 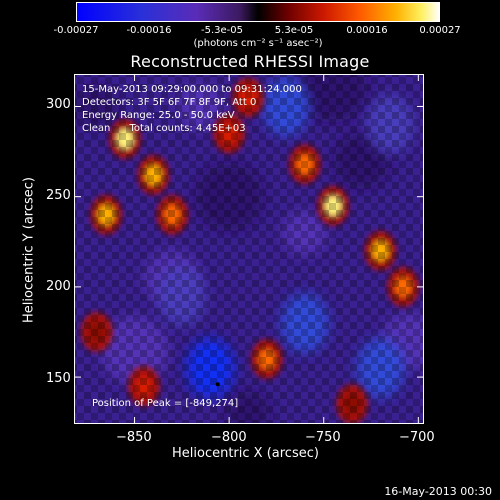 What do you see at coordinates (134, 437) in the screenshot?
I see `x-tick-label: −850` at bounding box center [134, 437].